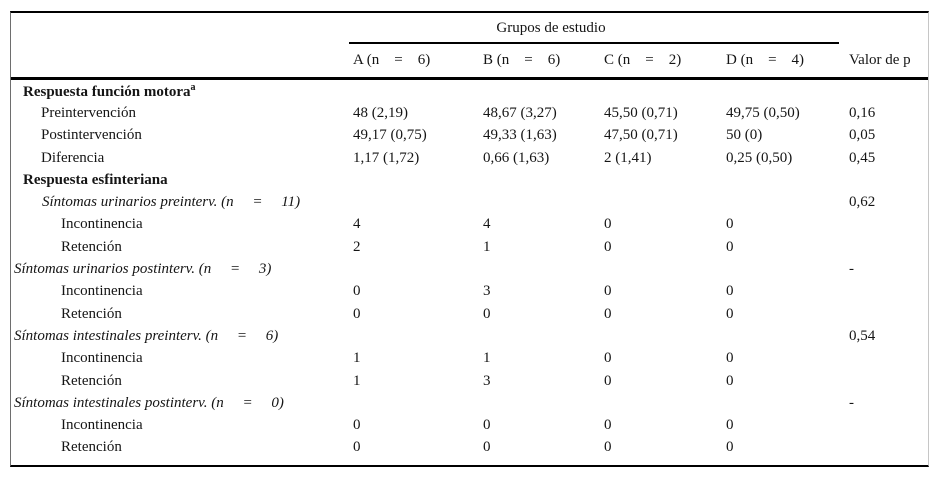 Image resolution: width=939 pixels, height=479 pixels. I want to click on cell-b: 0,66 (1,63), so click(516, 157).